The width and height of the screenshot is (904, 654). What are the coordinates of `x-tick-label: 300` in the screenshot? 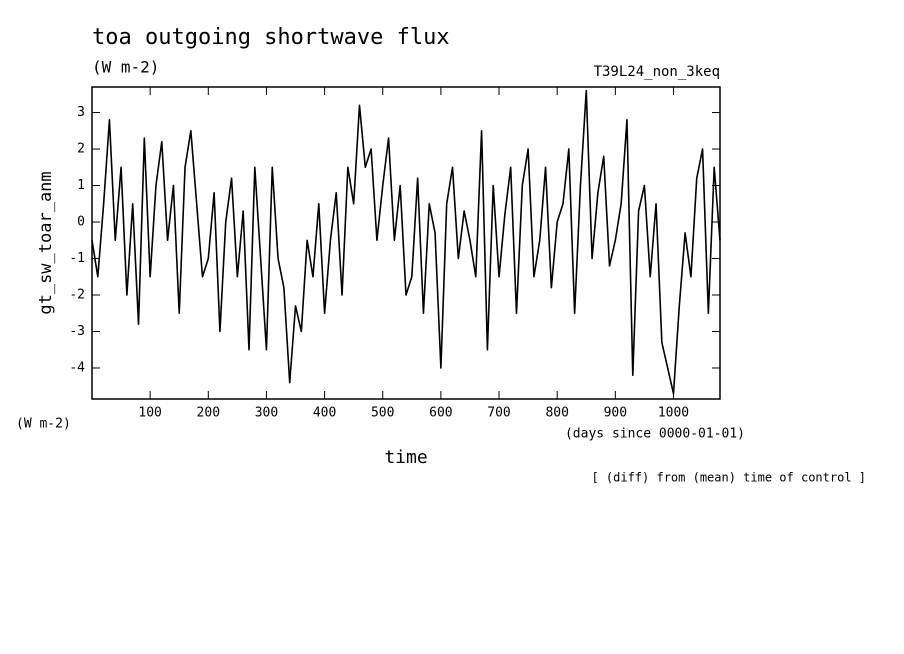 It's located at (266, 413).